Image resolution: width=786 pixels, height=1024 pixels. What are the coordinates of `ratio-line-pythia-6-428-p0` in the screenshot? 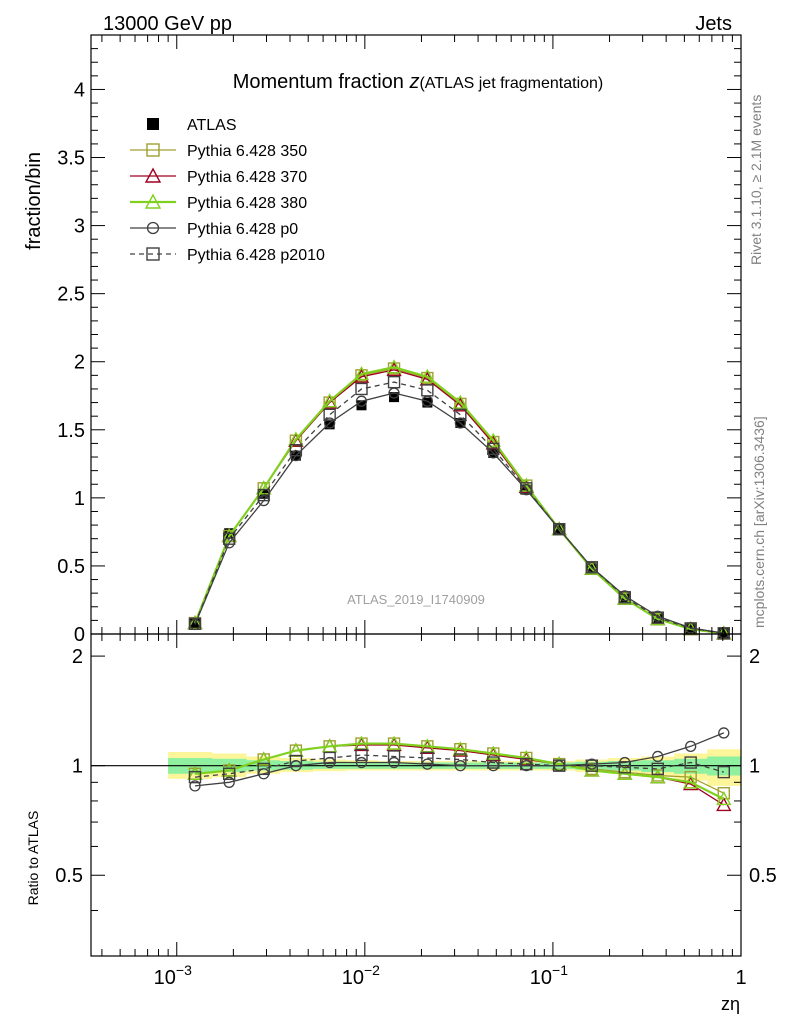 It's located at (459, 759).